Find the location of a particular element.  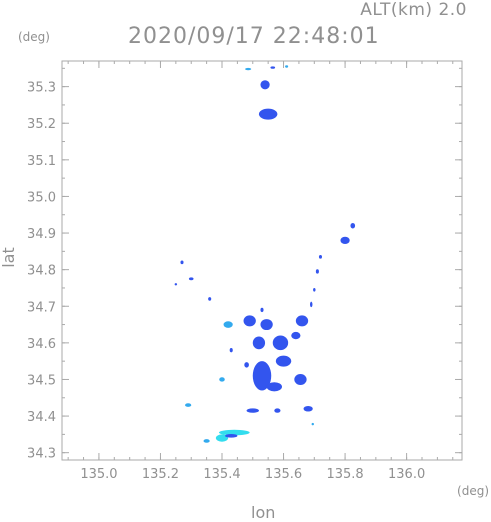

x-axis-title: lon is located at coordinates (263, 512).